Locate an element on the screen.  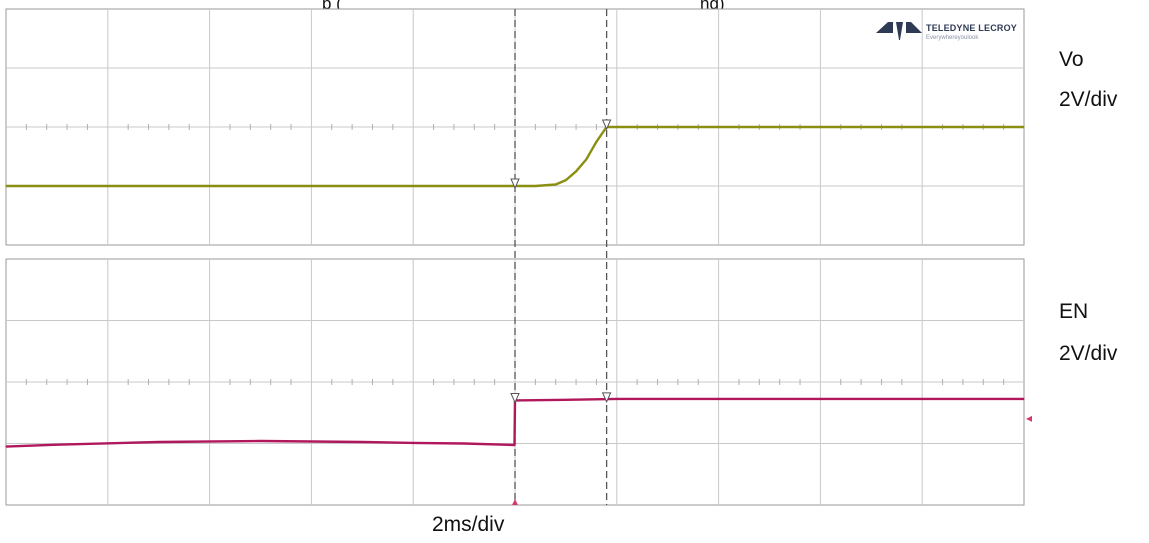
teledyne-logo-icon is located at coordinates (899, 31).